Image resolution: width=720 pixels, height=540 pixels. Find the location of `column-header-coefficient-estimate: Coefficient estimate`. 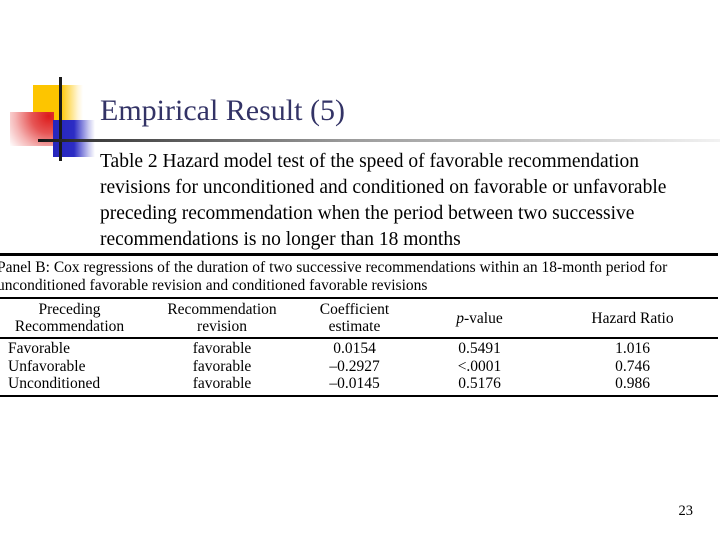

column-header-coefficient-estimate: Coefficient estimate is located at coordinates (354, 318).